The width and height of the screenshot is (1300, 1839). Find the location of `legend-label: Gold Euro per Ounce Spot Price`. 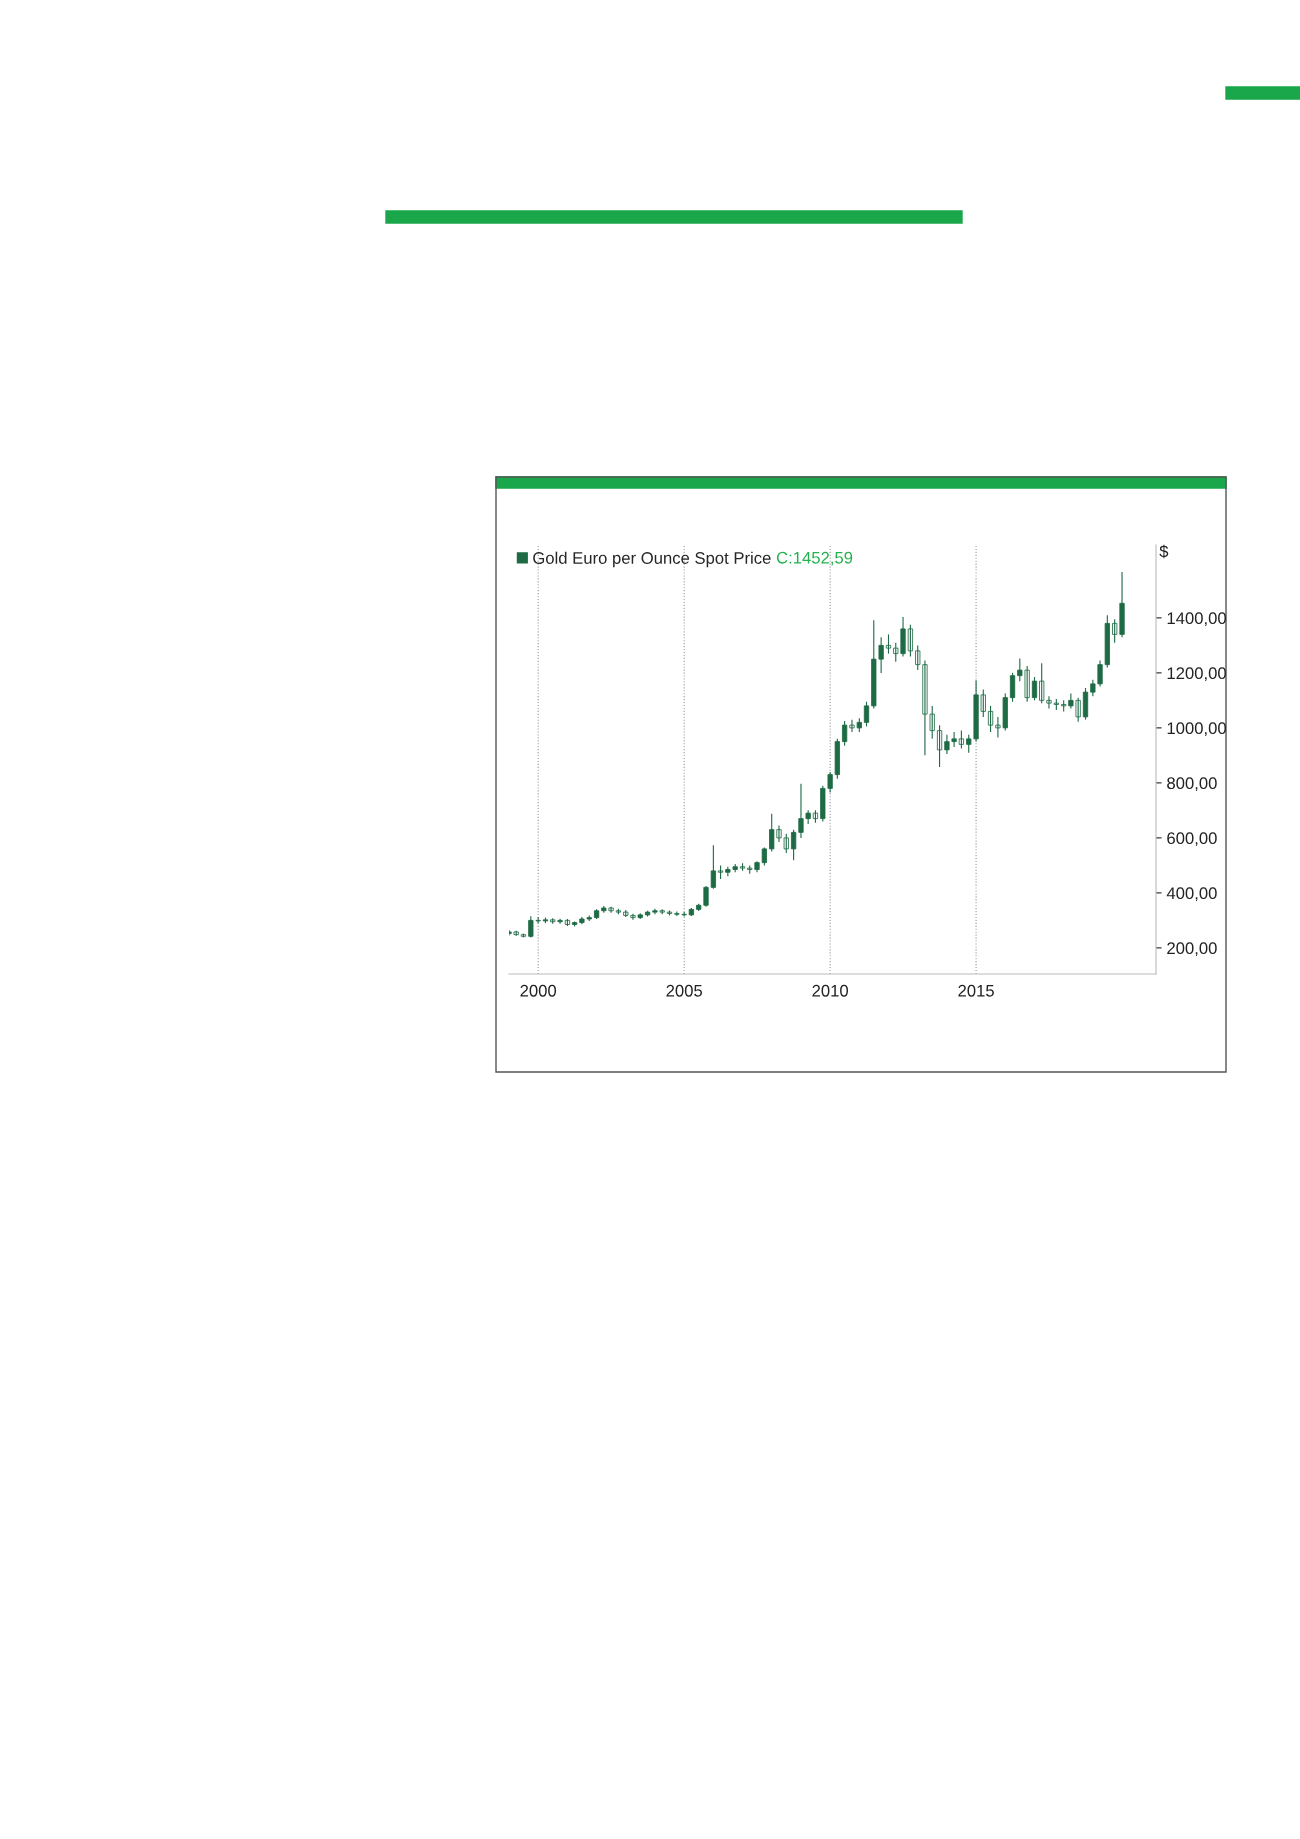

legend-label: Gold Euro per Ounce Spot Price is located at coordinates (652, 559).